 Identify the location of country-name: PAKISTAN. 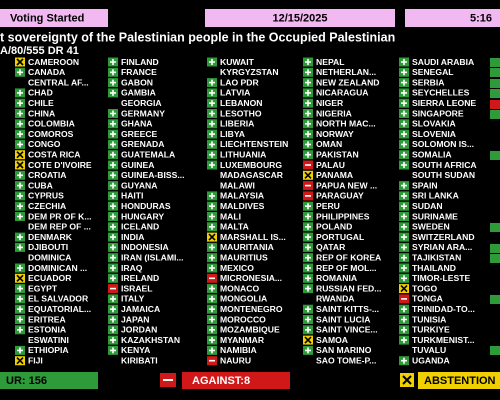
(337, 154).